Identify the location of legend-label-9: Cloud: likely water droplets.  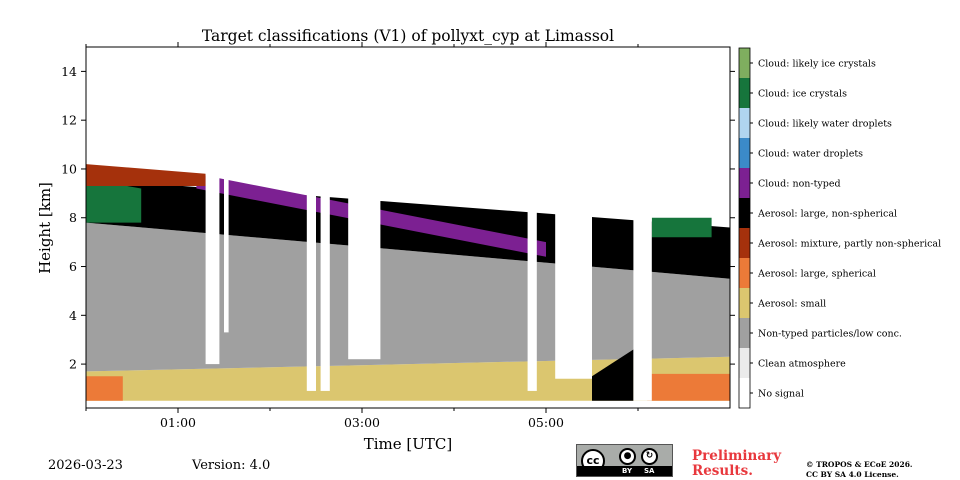
(825, 124).